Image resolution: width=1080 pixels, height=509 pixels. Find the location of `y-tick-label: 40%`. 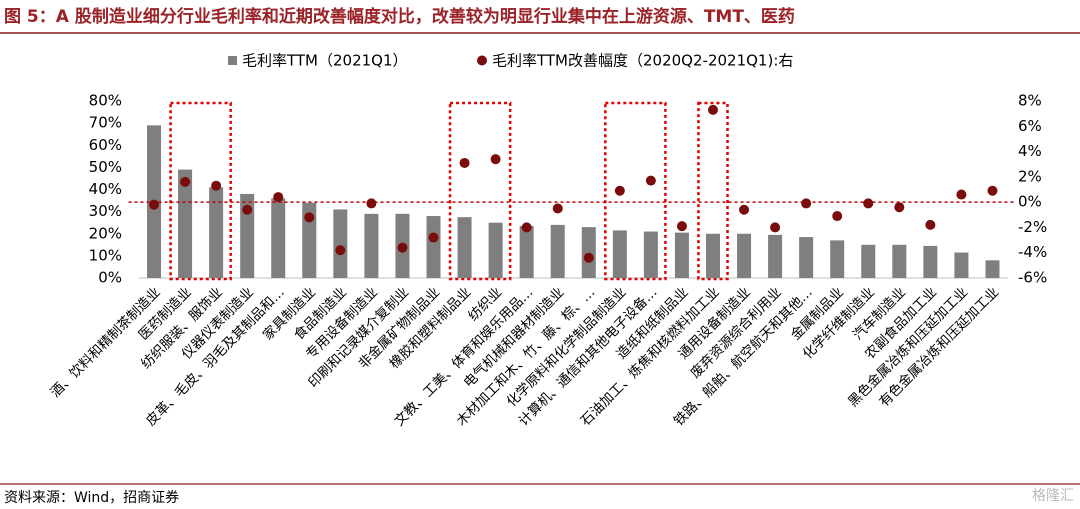

y-tick-label: 40% is located at coordinates (105, 189).